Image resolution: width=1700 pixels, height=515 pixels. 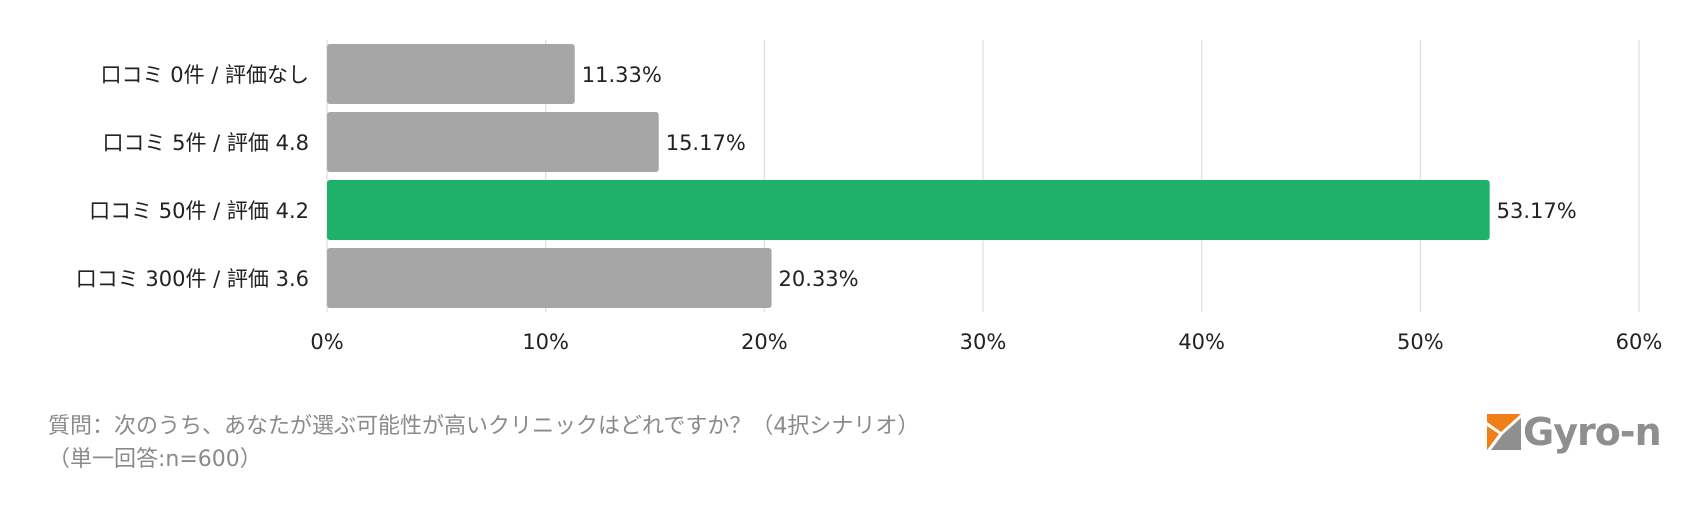 I want to click on value-label: 15.17%, so click(x=706, y=143).